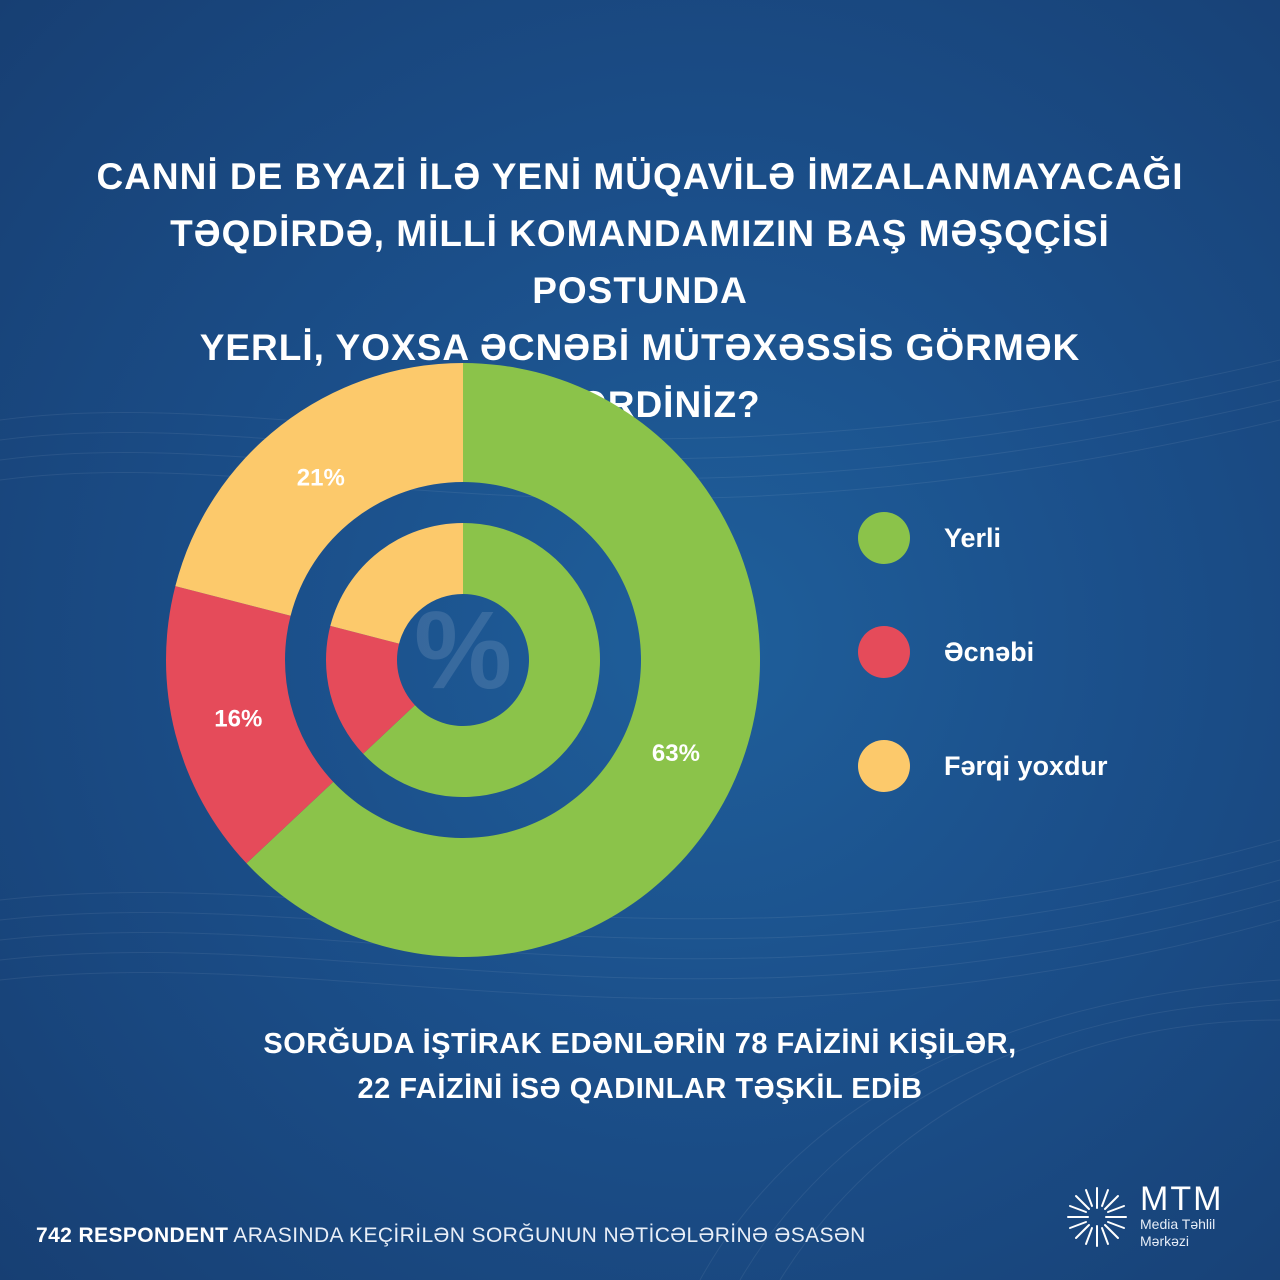  I want to click on mtm-logo: MTM Media Təhlil Mərkəzi, so click(1143, 1216).